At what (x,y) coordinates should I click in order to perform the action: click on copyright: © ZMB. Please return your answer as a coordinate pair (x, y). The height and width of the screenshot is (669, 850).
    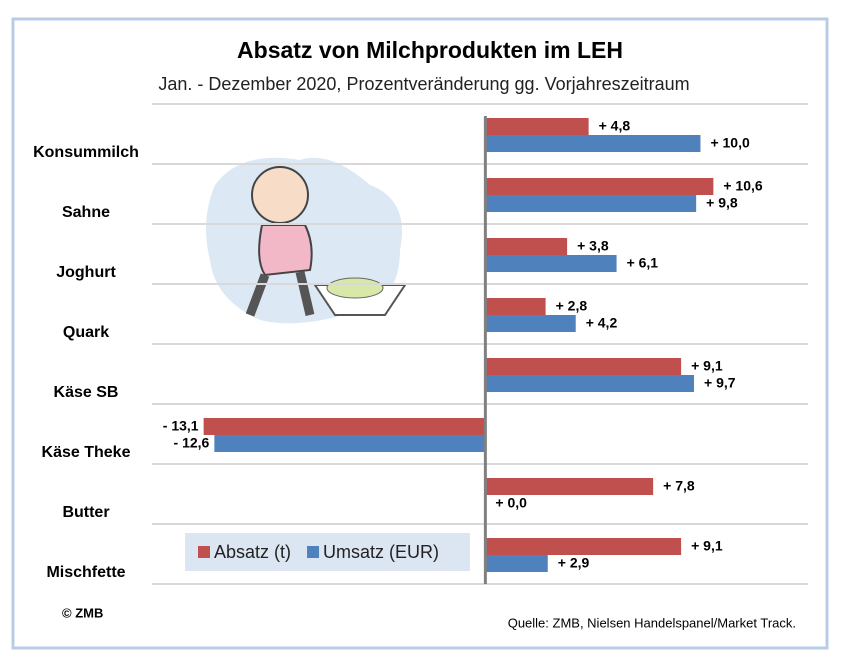
    Looking at the image, I should click on (82, 612).